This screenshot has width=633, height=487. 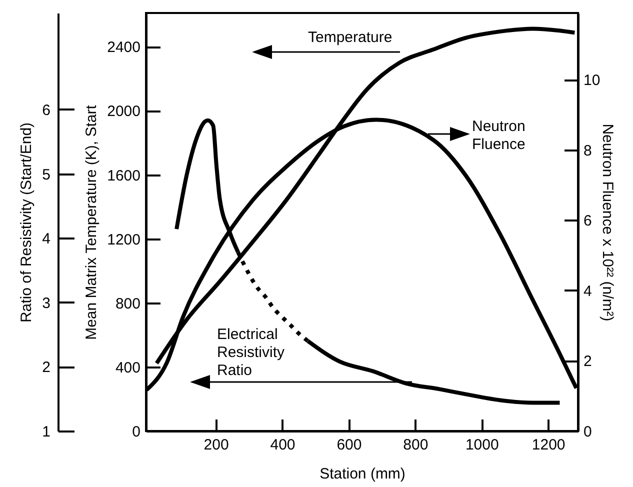 I want to click on y-tick-label: 800, so click(x=127, y=303).